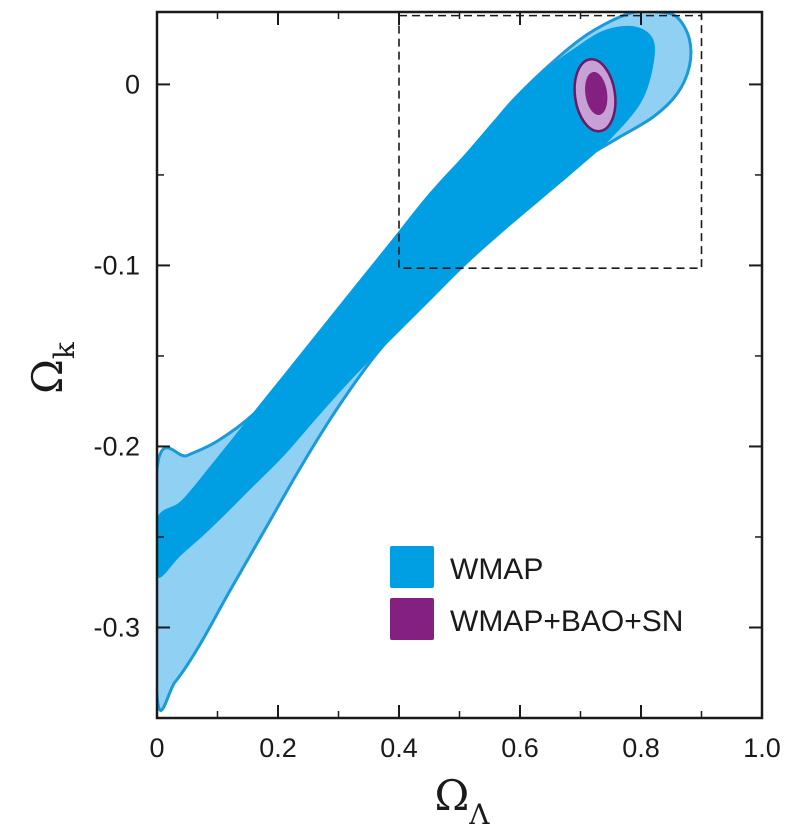 This screenshot has height=836, width=798. I want to click on y-tick-label: -0.1, so click(116, 265).